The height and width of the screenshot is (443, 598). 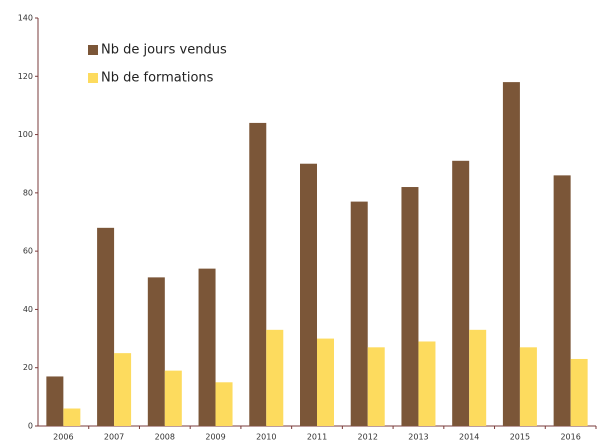 I want to click on y-tick-label: 40, so click(x=28, y=309).